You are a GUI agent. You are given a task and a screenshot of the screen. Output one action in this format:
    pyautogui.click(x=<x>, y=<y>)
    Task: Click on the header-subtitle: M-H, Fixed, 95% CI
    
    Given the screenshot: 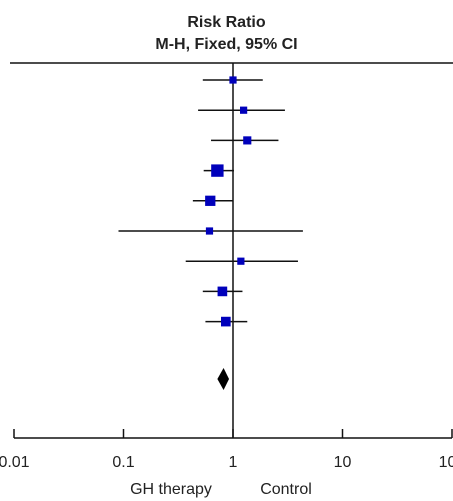 What is the action you would take?
    pyautogui.click(x=226, y=44)
    